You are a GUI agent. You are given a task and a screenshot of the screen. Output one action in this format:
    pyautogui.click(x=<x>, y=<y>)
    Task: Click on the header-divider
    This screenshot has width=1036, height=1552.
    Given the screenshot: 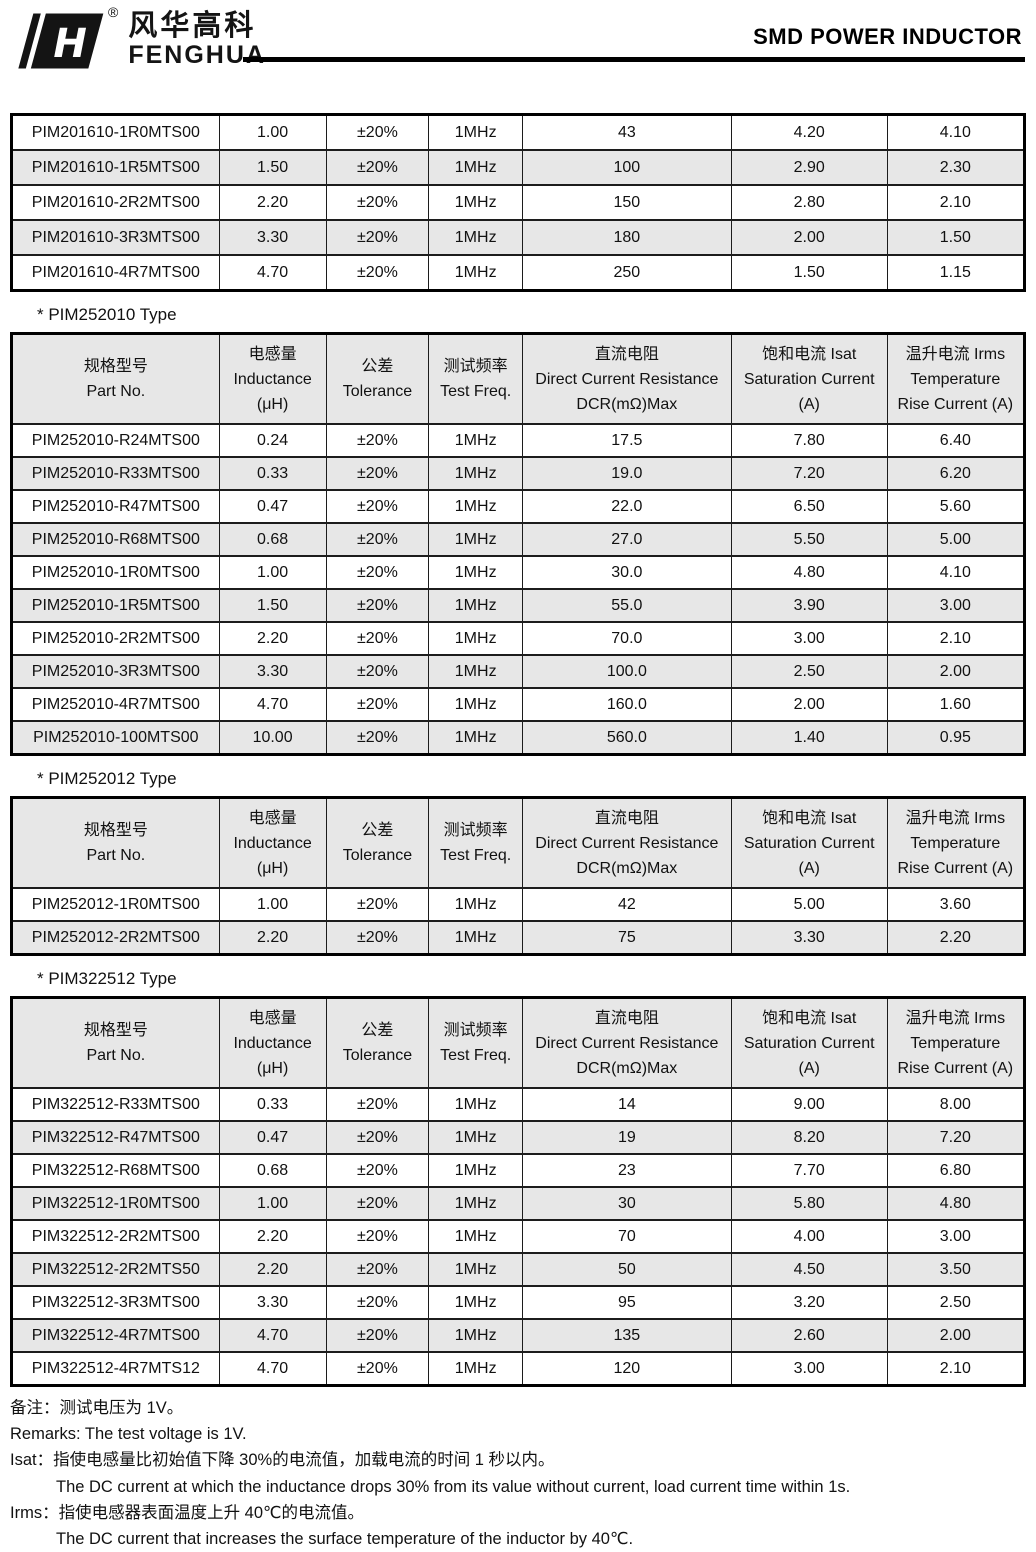 What is the action you would take?
    pyautogui.click(x=634, y=59)
    